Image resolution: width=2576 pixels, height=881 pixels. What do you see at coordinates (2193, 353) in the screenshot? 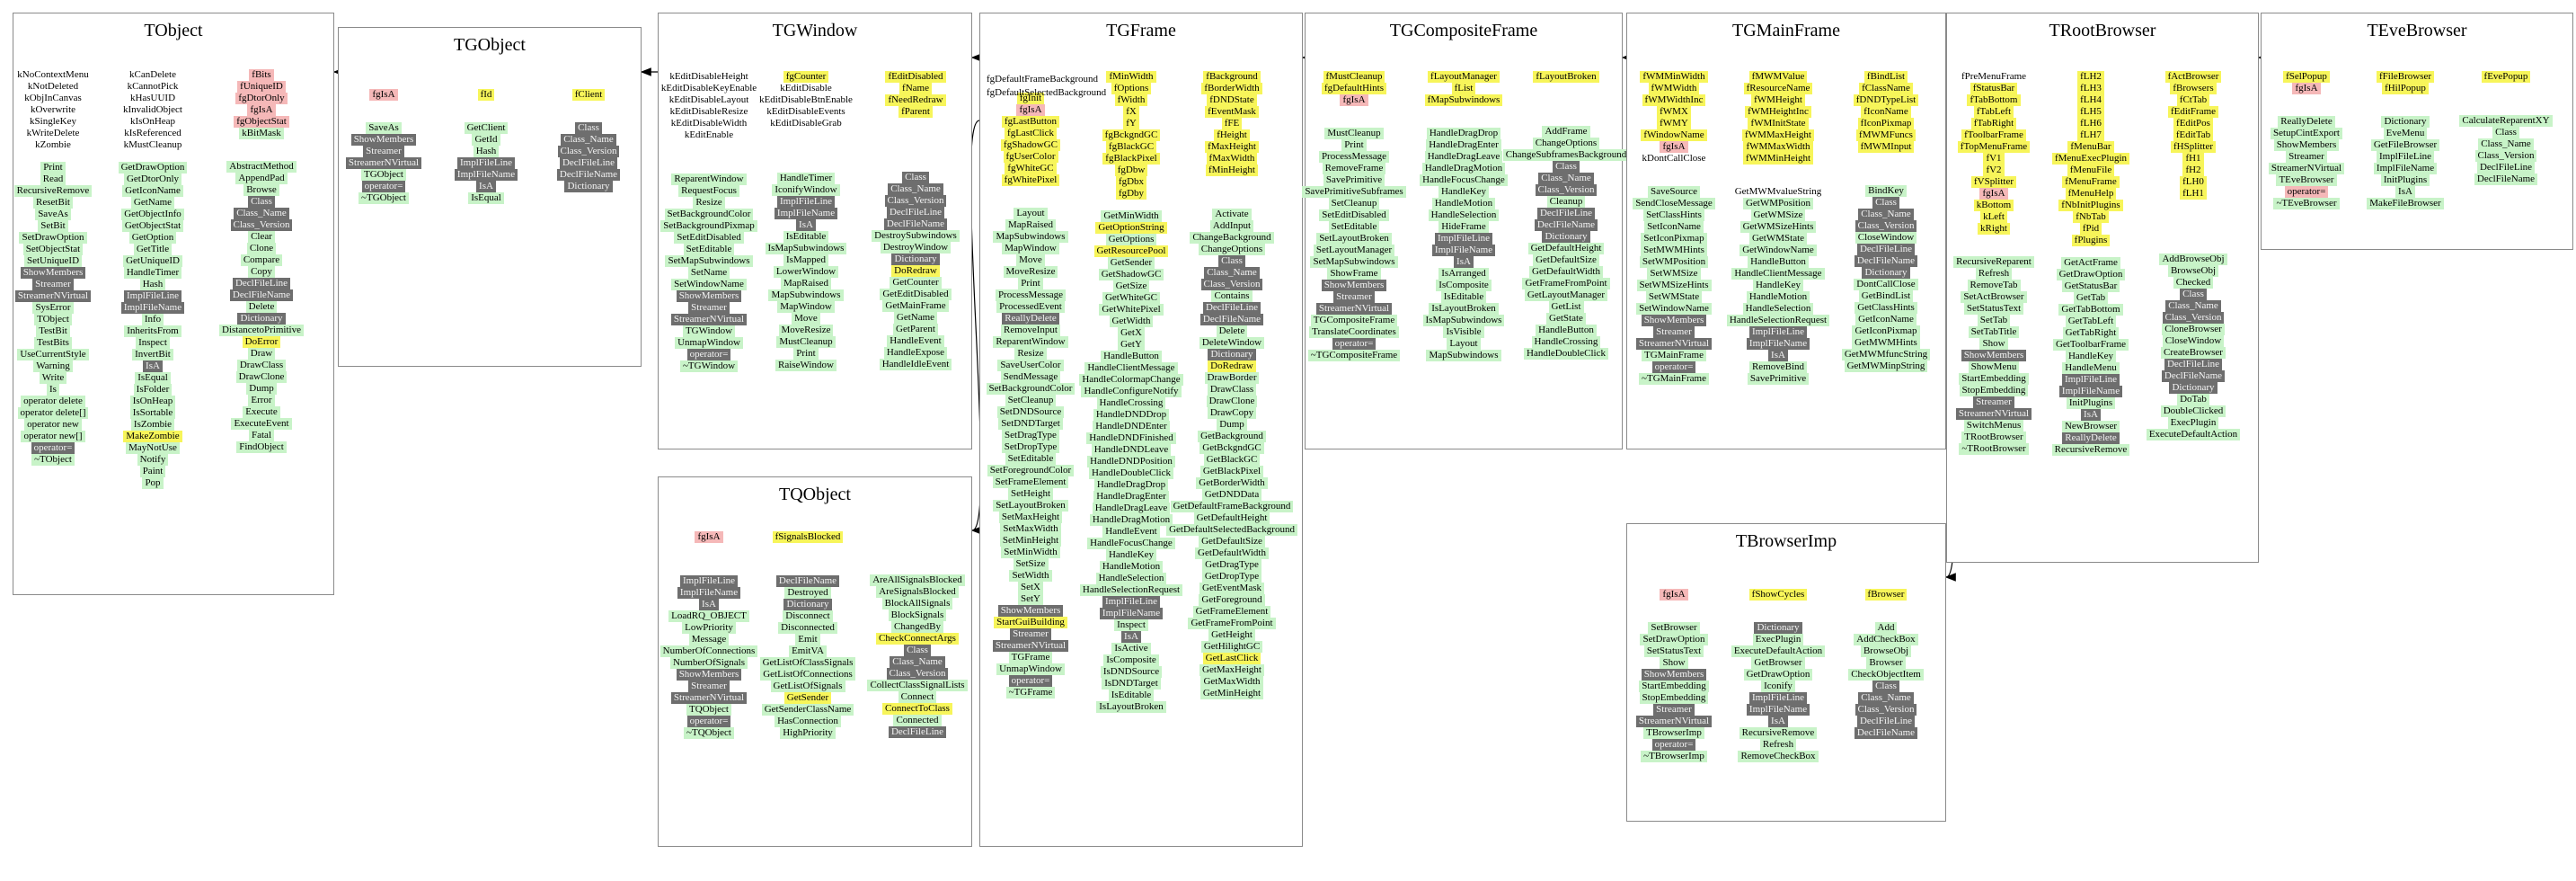
I see `method: CreateBrowser` at bounding box center [2193, 353].